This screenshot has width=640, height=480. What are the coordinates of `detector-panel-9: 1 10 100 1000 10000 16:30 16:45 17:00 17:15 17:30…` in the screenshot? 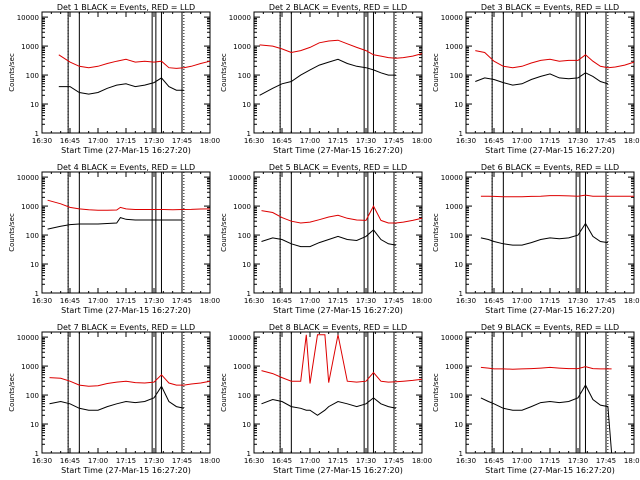 It's located at (536, 399).